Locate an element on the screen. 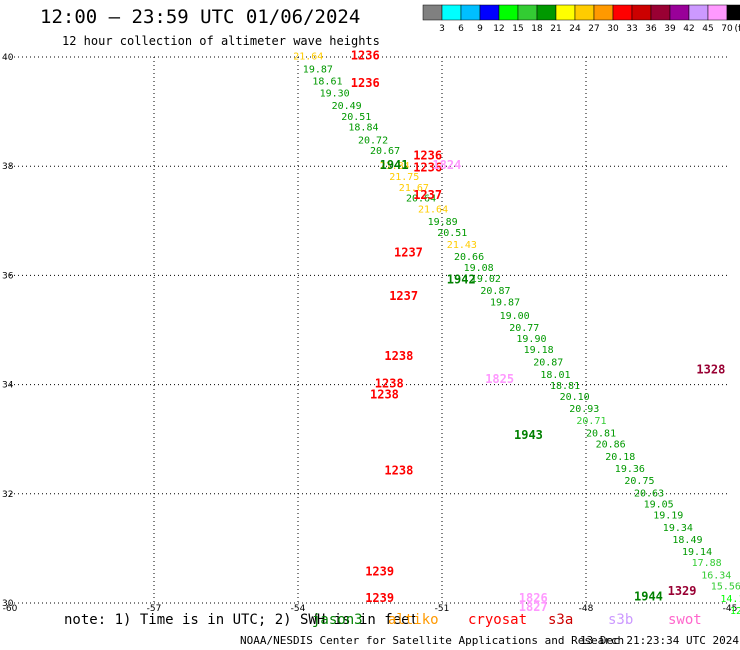  wave-height-label: 19.00 is located at coordinates (515, 316).